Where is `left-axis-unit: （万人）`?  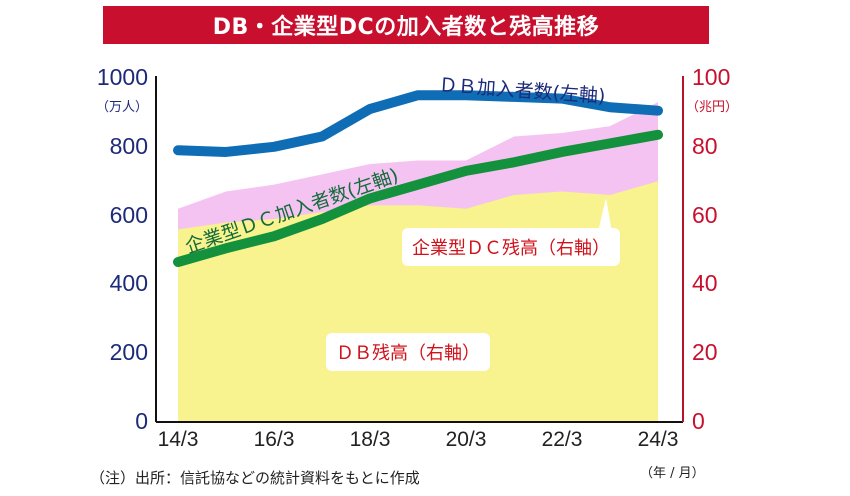 left-axis-unit: （万人） is located at coordinates (122, 107).